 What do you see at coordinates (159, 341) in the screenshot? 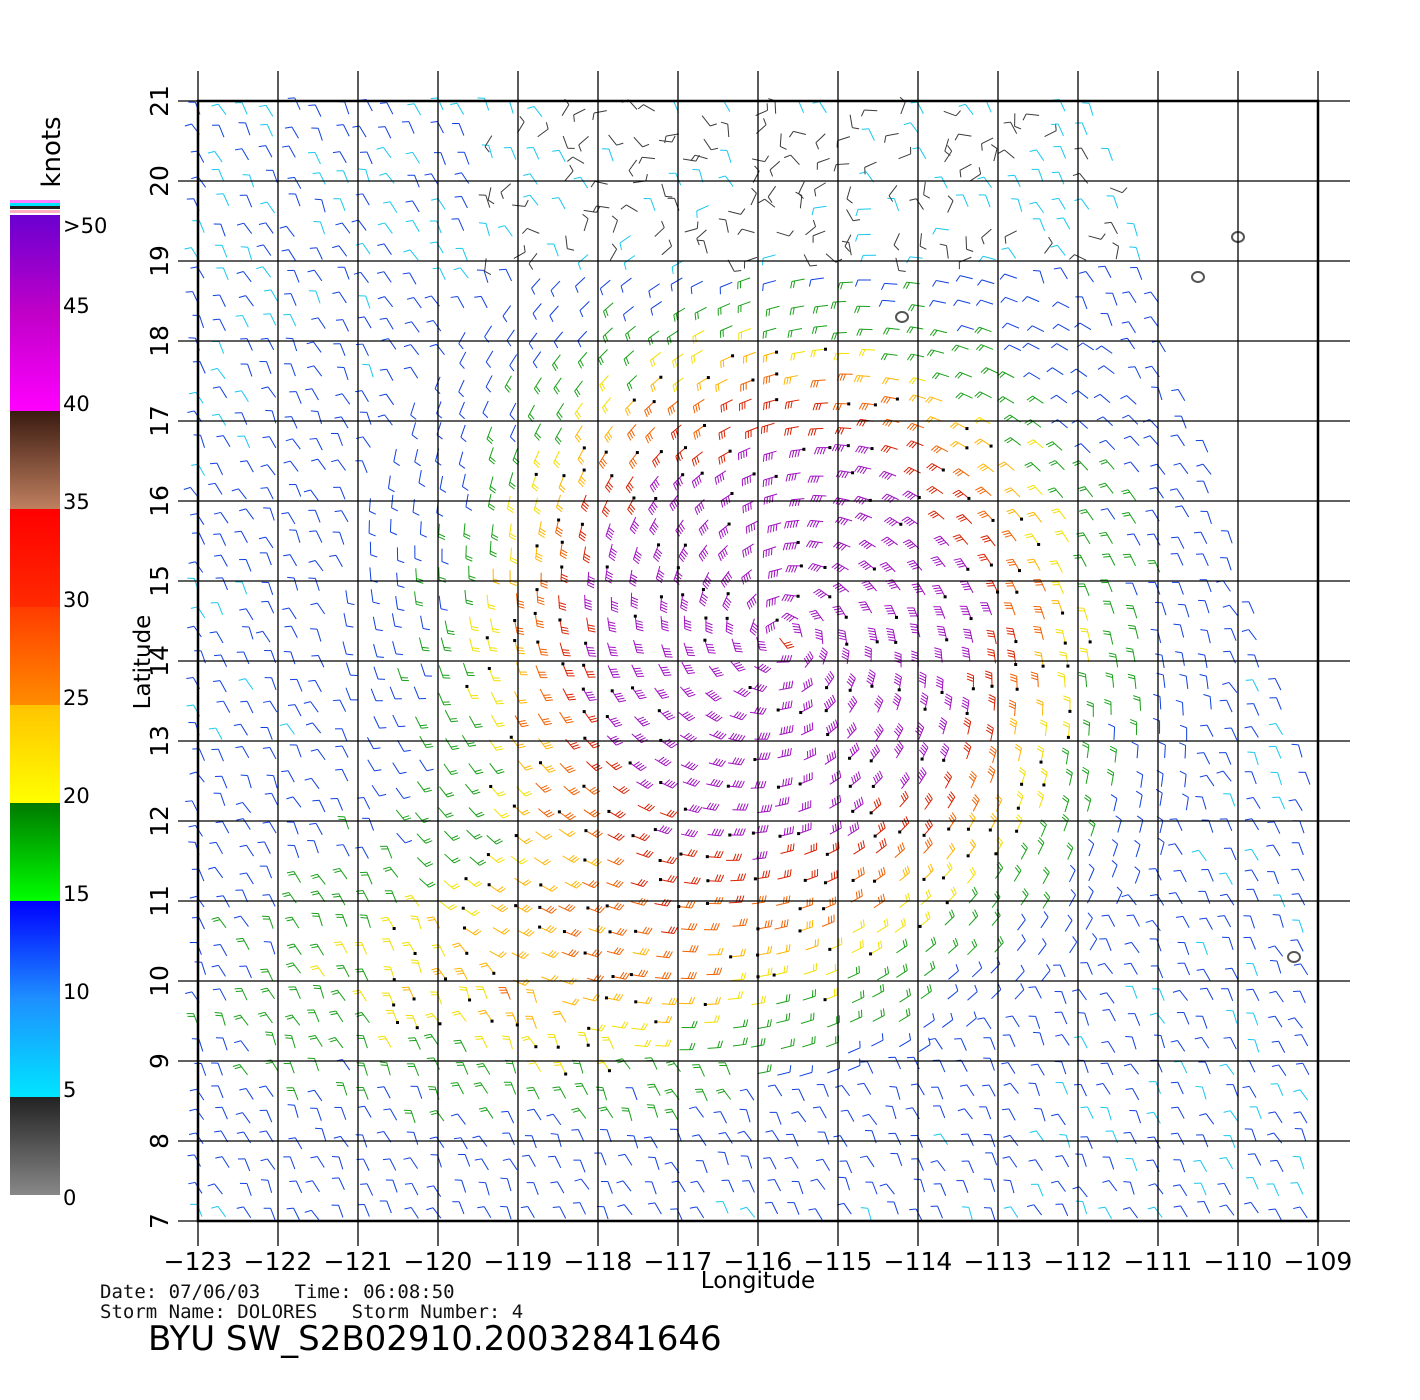
I see `y-tick-label: 18` at bounding box center [159, 341].